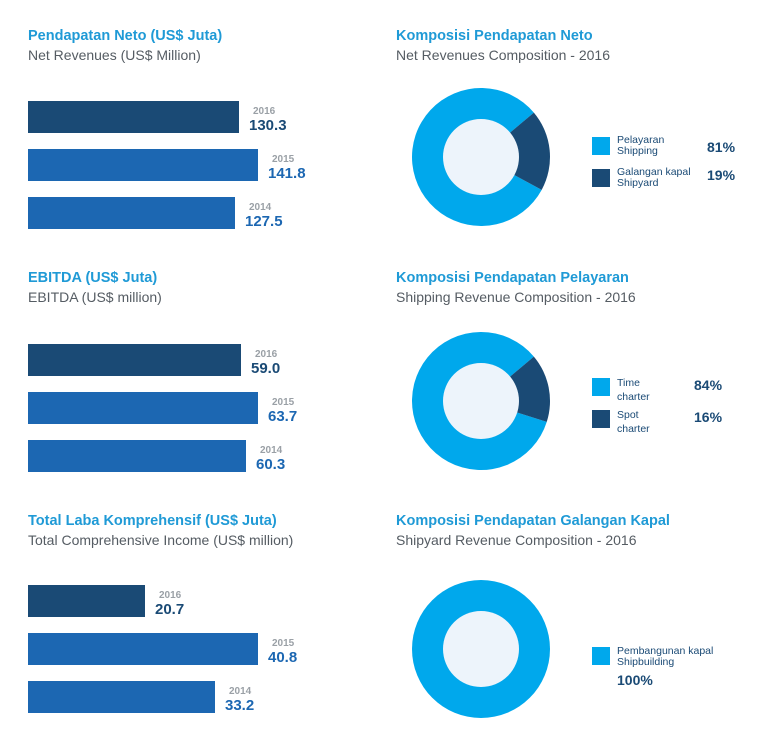  I want to click on legend-pct-spot-charter: 16%, so click(708, 417).